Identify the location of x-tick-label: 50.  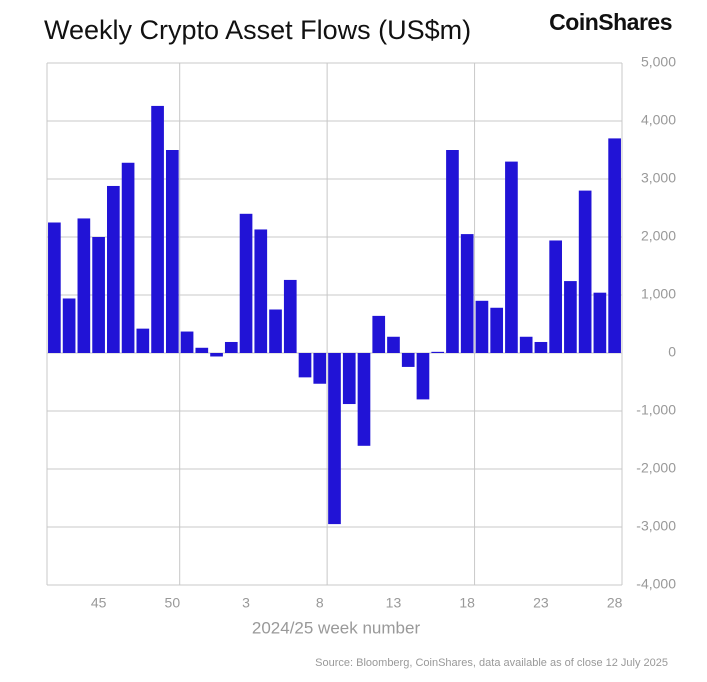
(173, 603).